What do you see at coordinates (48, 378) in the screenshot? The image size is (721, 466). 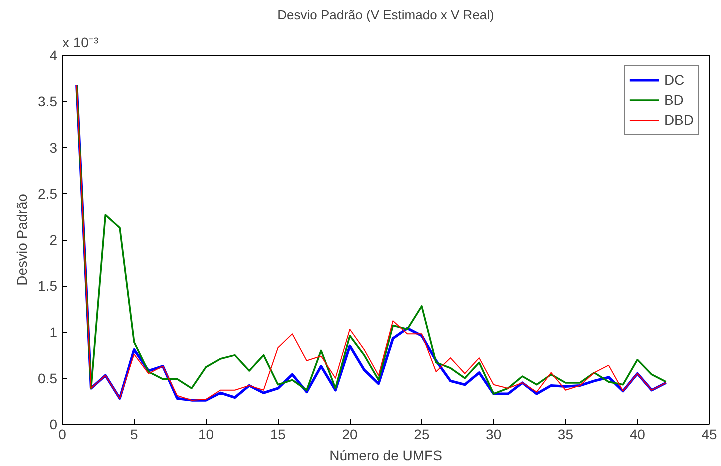 I see `y-tick-label: 0.5` at bounding box center [48, 378].